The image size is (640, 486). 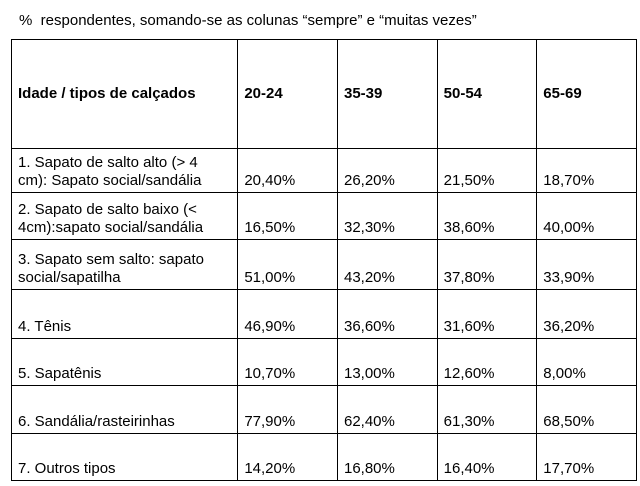 What do you see at coordinates (110, 180) in the screenshot?
I see `type-line-2: cm): Sapato social/sandália` at bounding box center [110, 180].